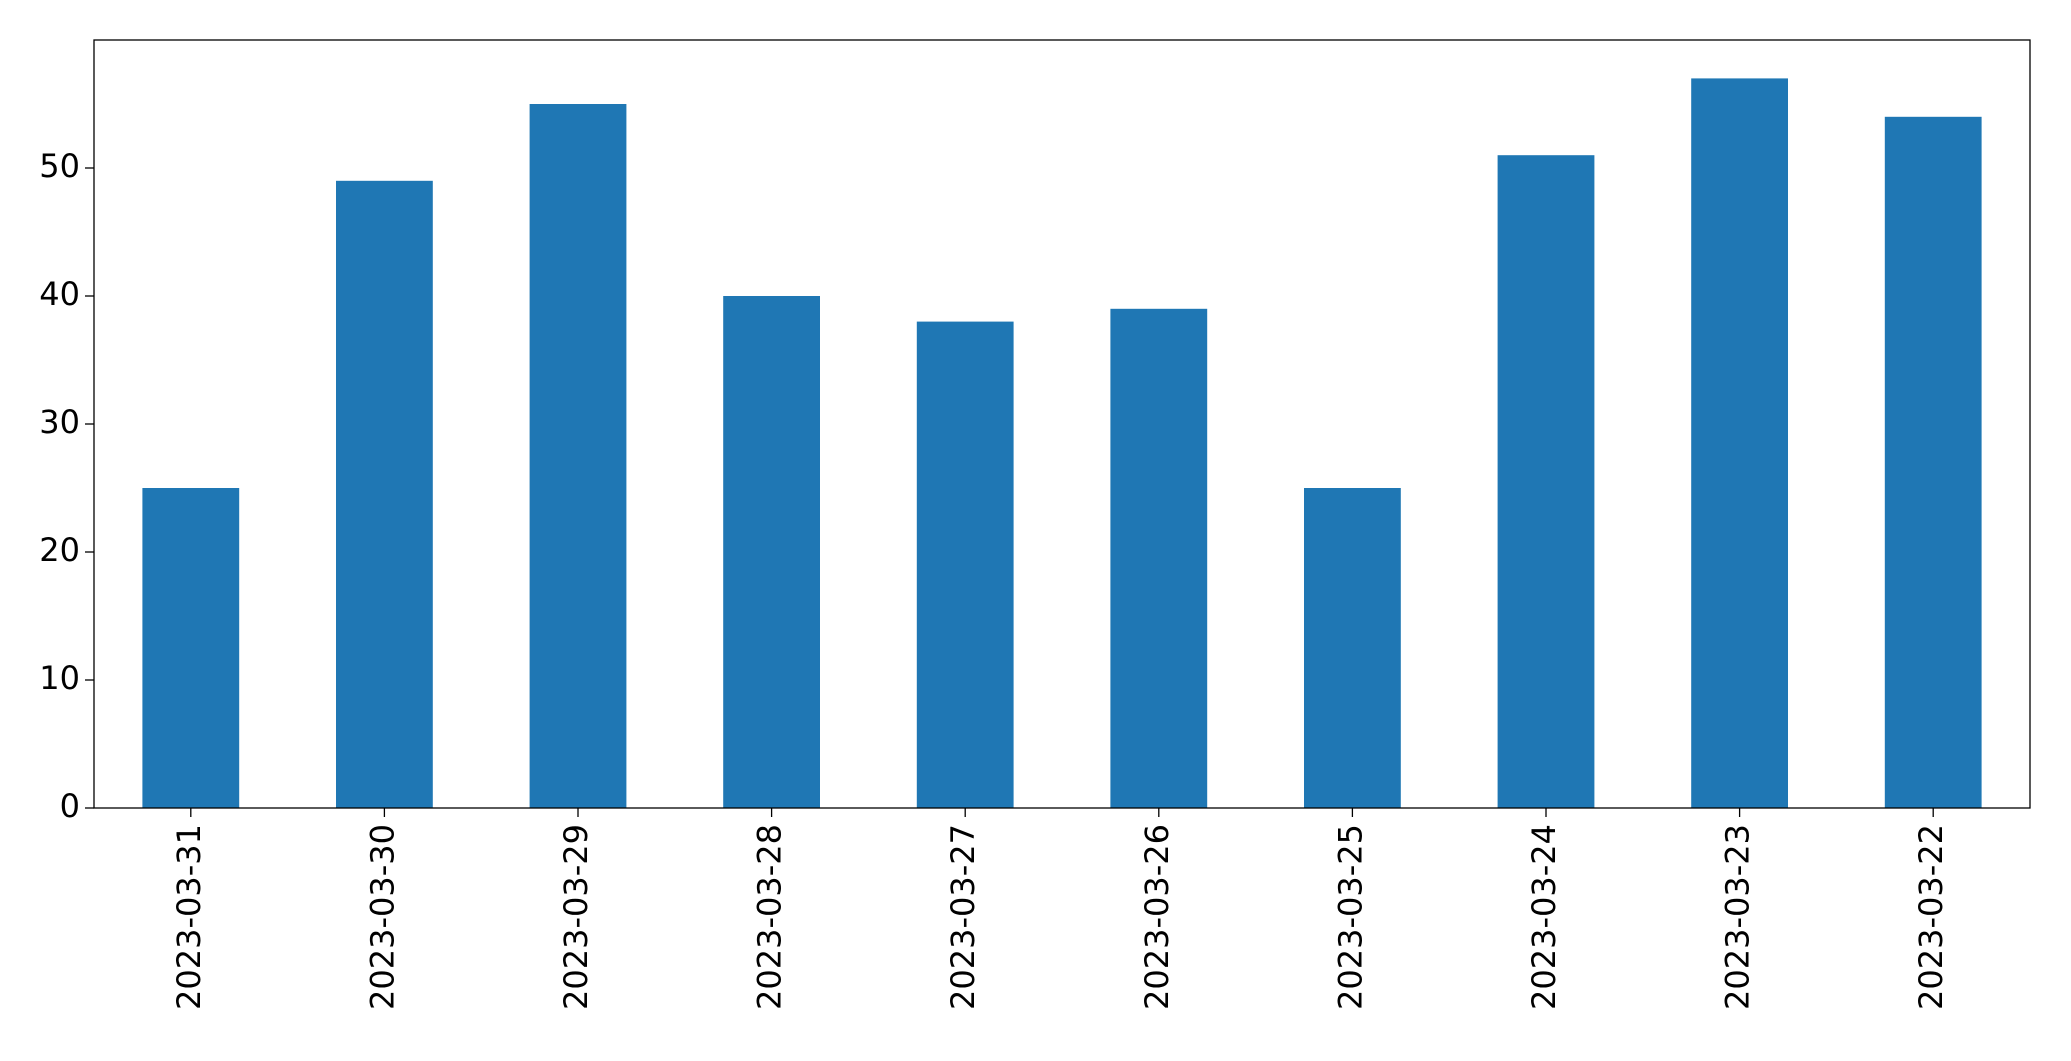  What do you see at coordinates (59, 678) in the screenshot?
I see `y-tick-label: 10` at bounding box center [59, 678].